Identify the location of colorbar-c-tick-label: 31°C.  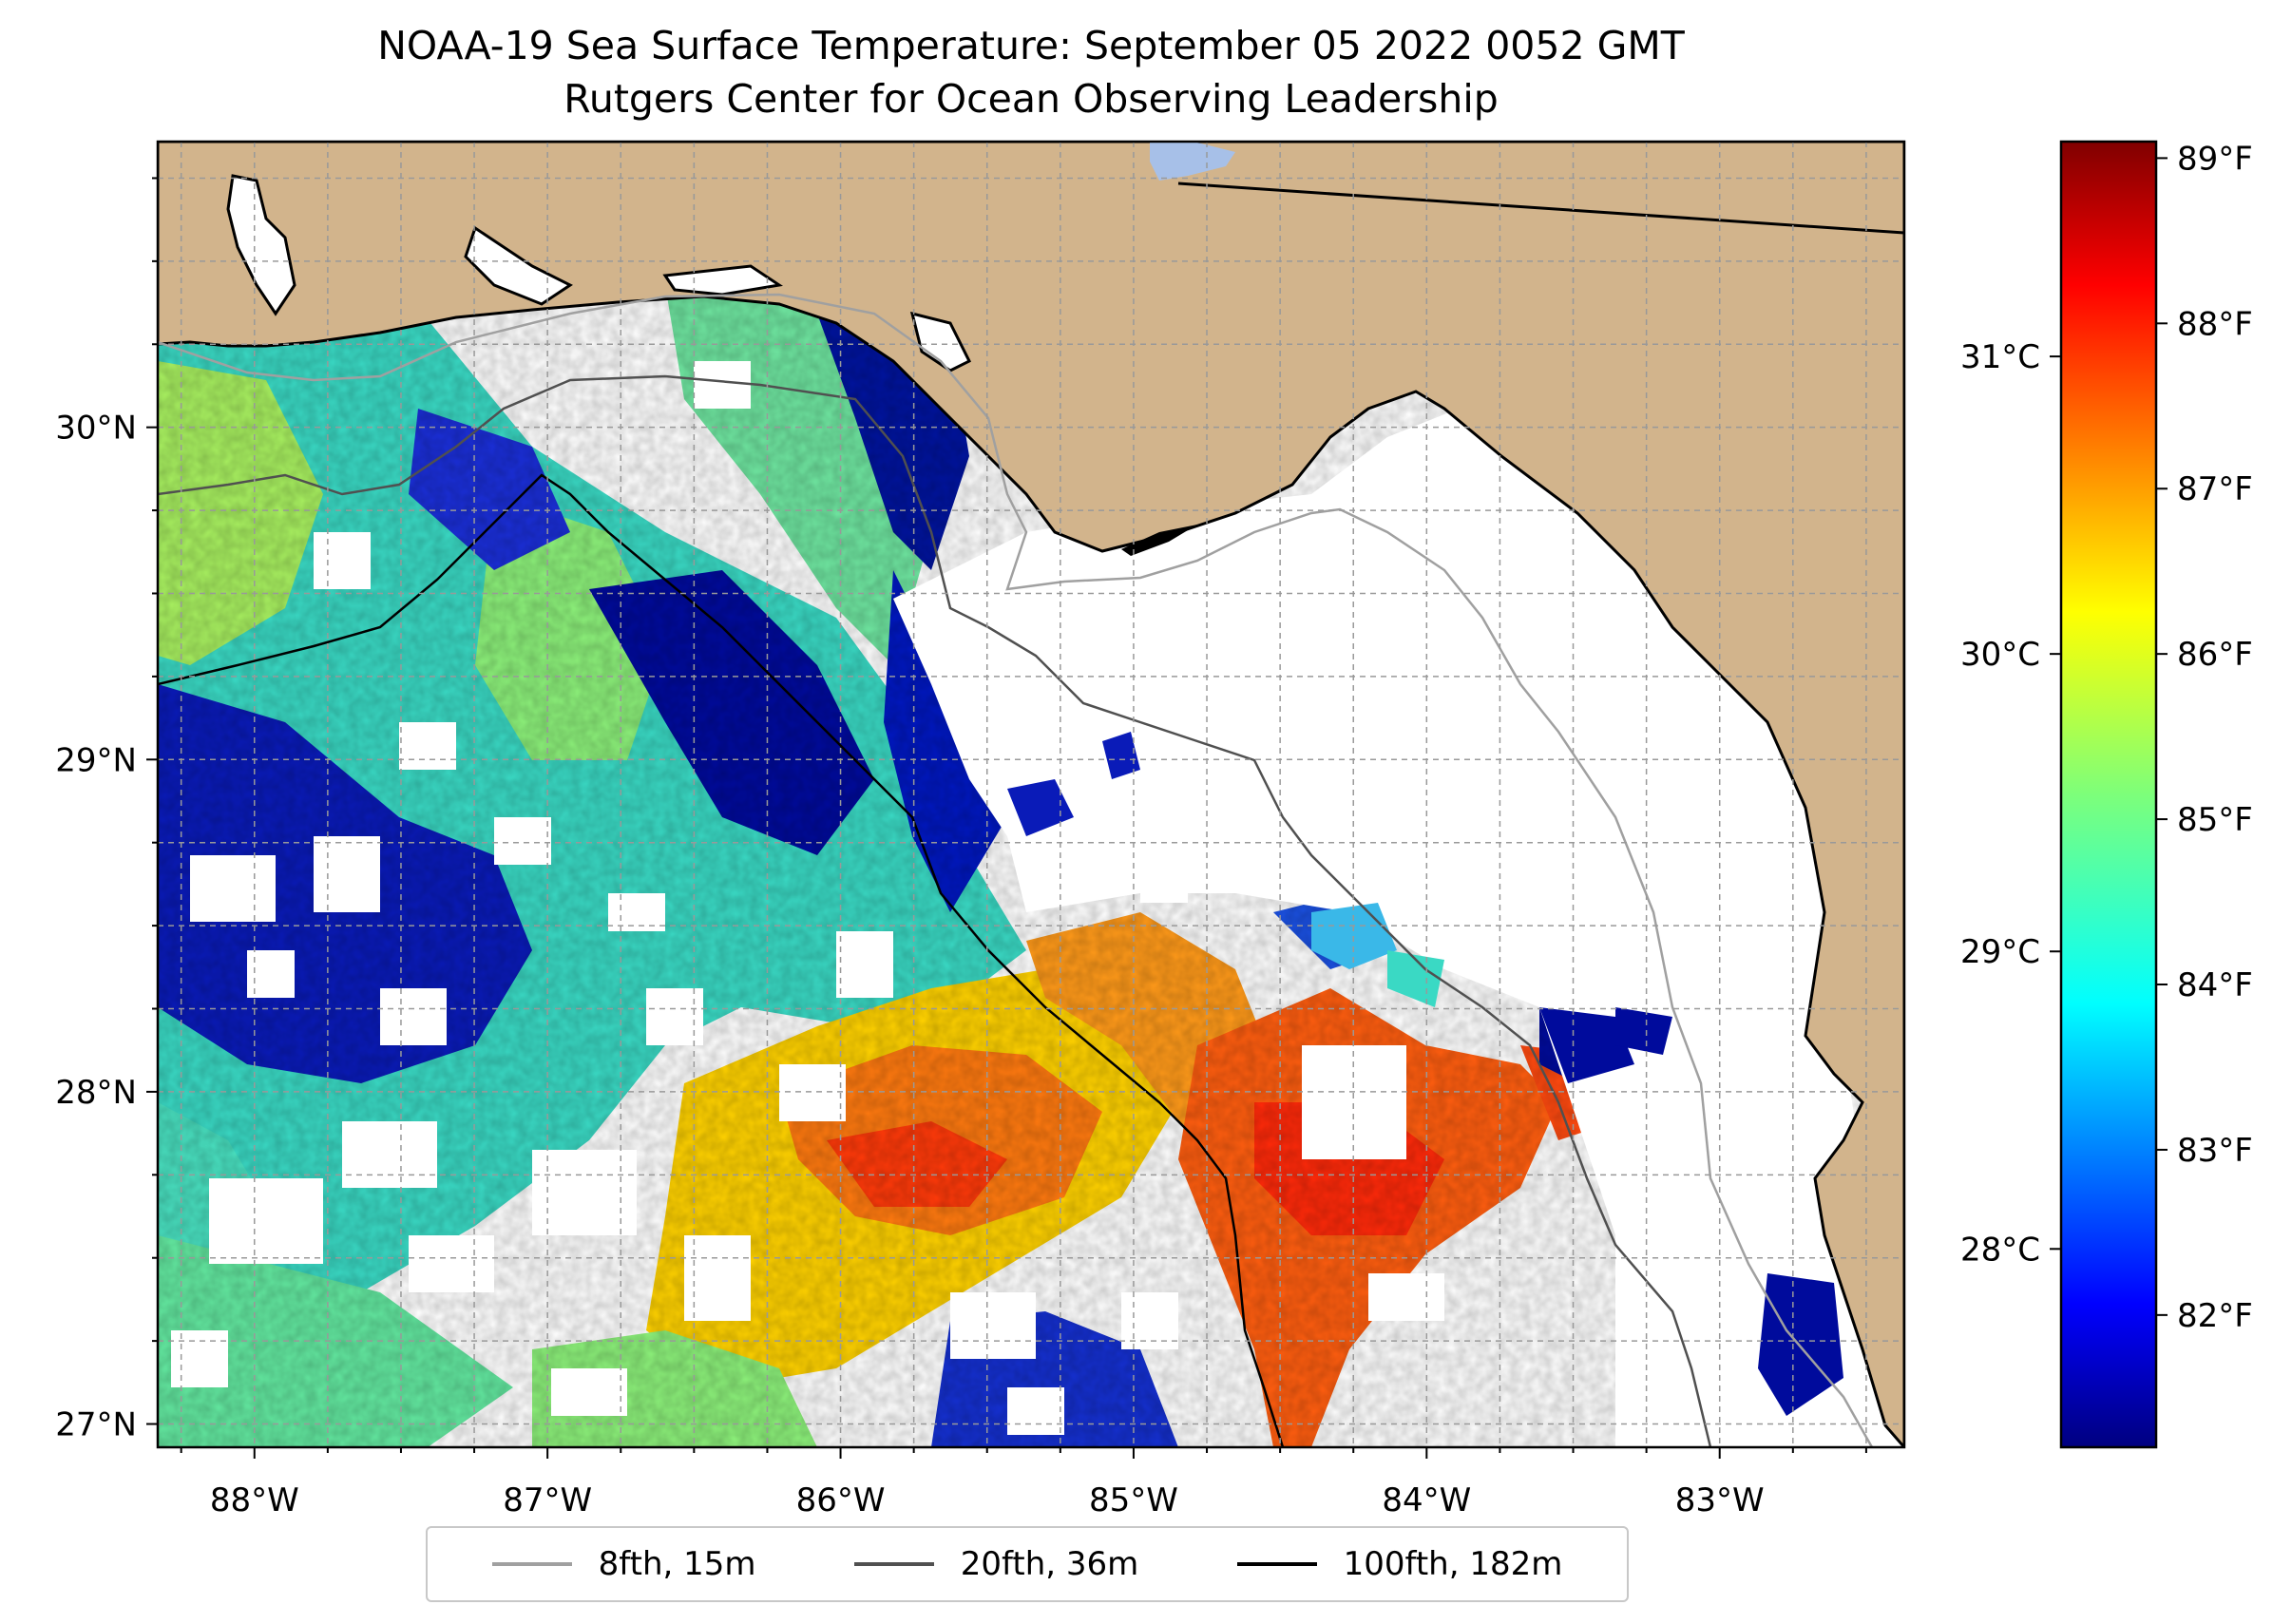
(2000, 357).